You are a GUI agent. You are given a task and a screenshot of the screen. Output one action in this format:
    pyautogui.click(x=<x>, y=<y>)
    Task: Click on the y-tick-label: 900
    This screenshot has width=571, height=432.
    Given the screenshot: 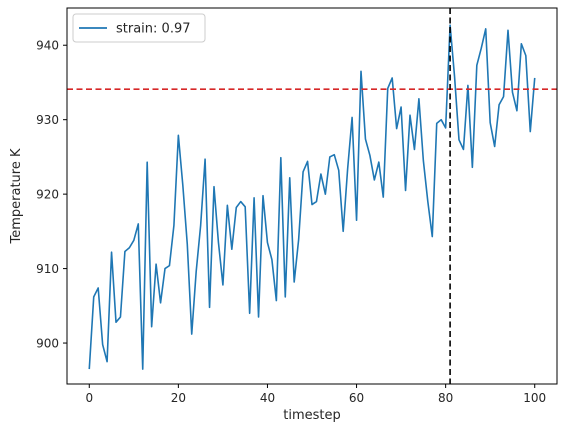 What is the action you would take?
    pyautogui.click(x=47, y=344)
    